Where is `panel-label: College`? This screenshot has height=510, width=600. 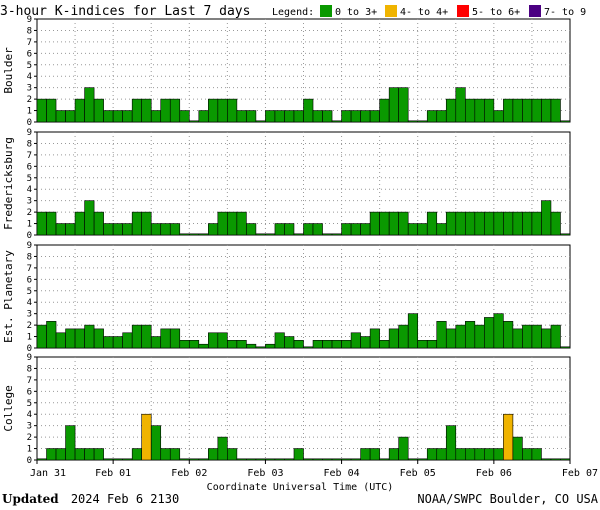
panel-label: College is located at coordinates (8, 408).